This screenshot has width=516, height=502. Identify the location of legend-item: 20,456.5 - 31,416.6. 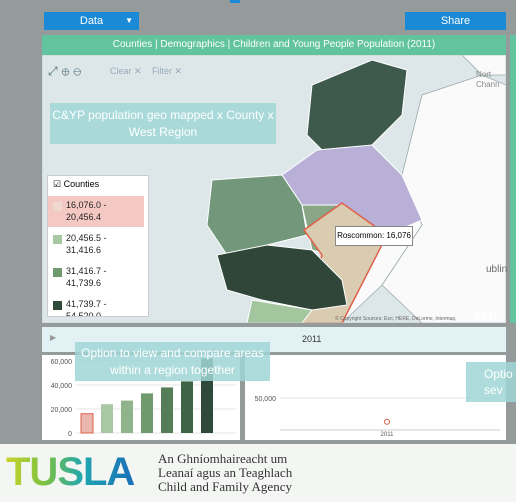
(96, 244).